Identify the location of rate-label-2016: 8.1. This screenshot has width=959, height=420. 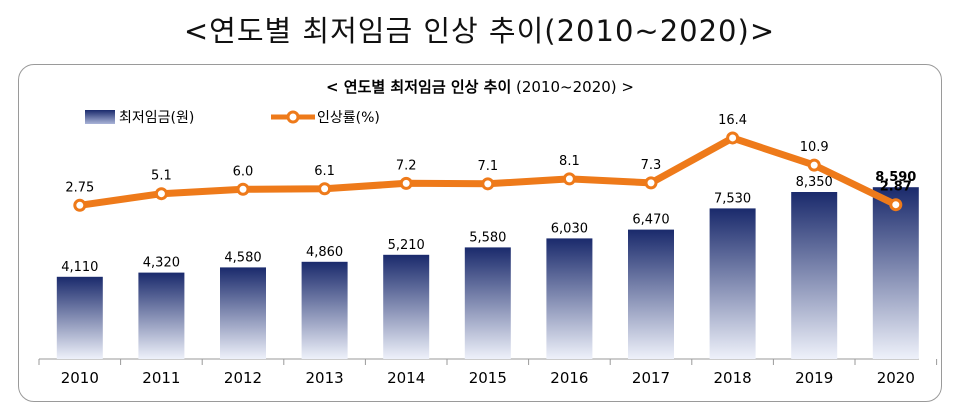
(569, 161).